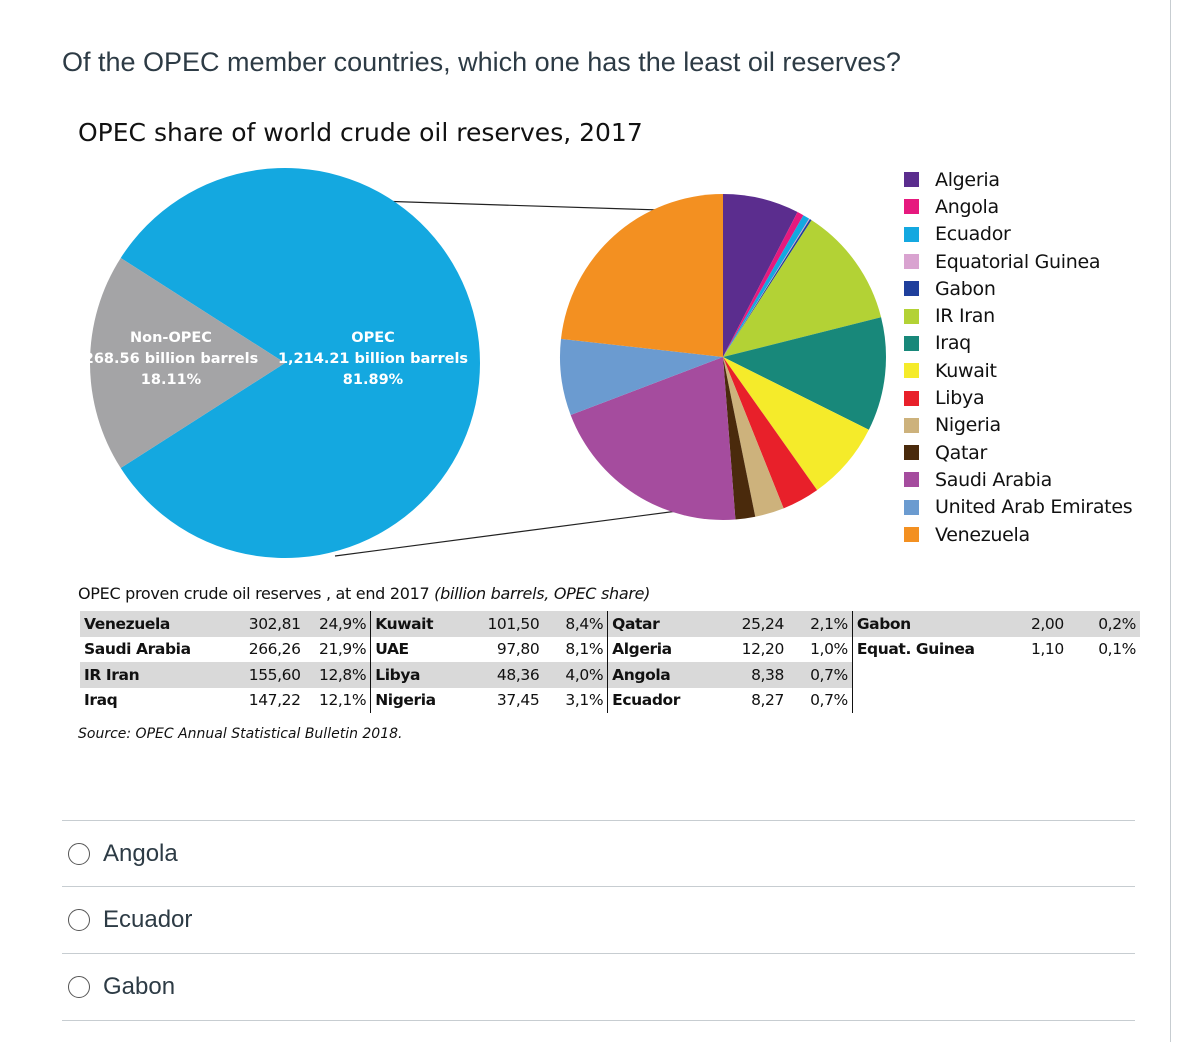  I want to click on pie-slice-algeria, so click(760, 275).